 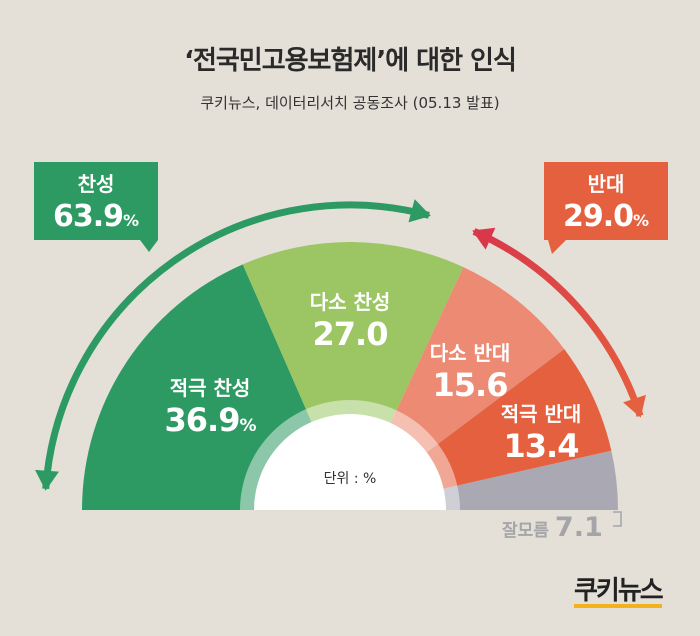 What do you see at coordinates (350, 479) in the screenshot?
I see `unit-label: 단위 : %` at bounding box center [350, 479].